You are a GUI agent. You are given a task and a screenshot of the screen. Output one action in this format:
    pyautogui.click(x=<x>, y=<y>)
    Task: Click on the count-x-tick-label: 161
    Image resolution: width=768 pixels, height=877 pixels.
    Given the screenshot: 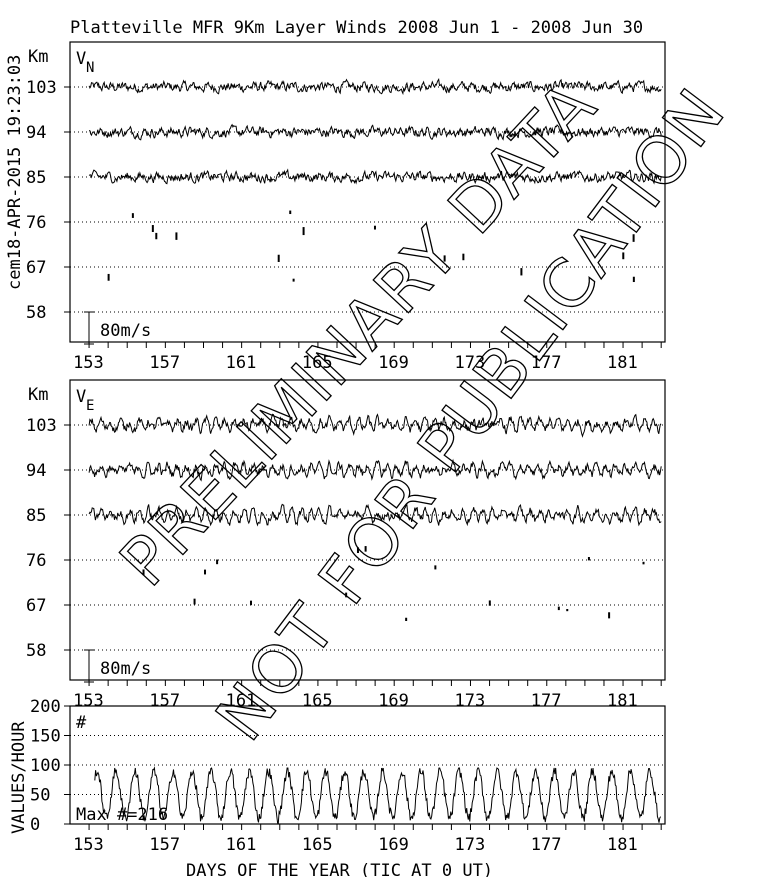 What is the action you would take?
    pyautogui.click(x=241, y=845)
    